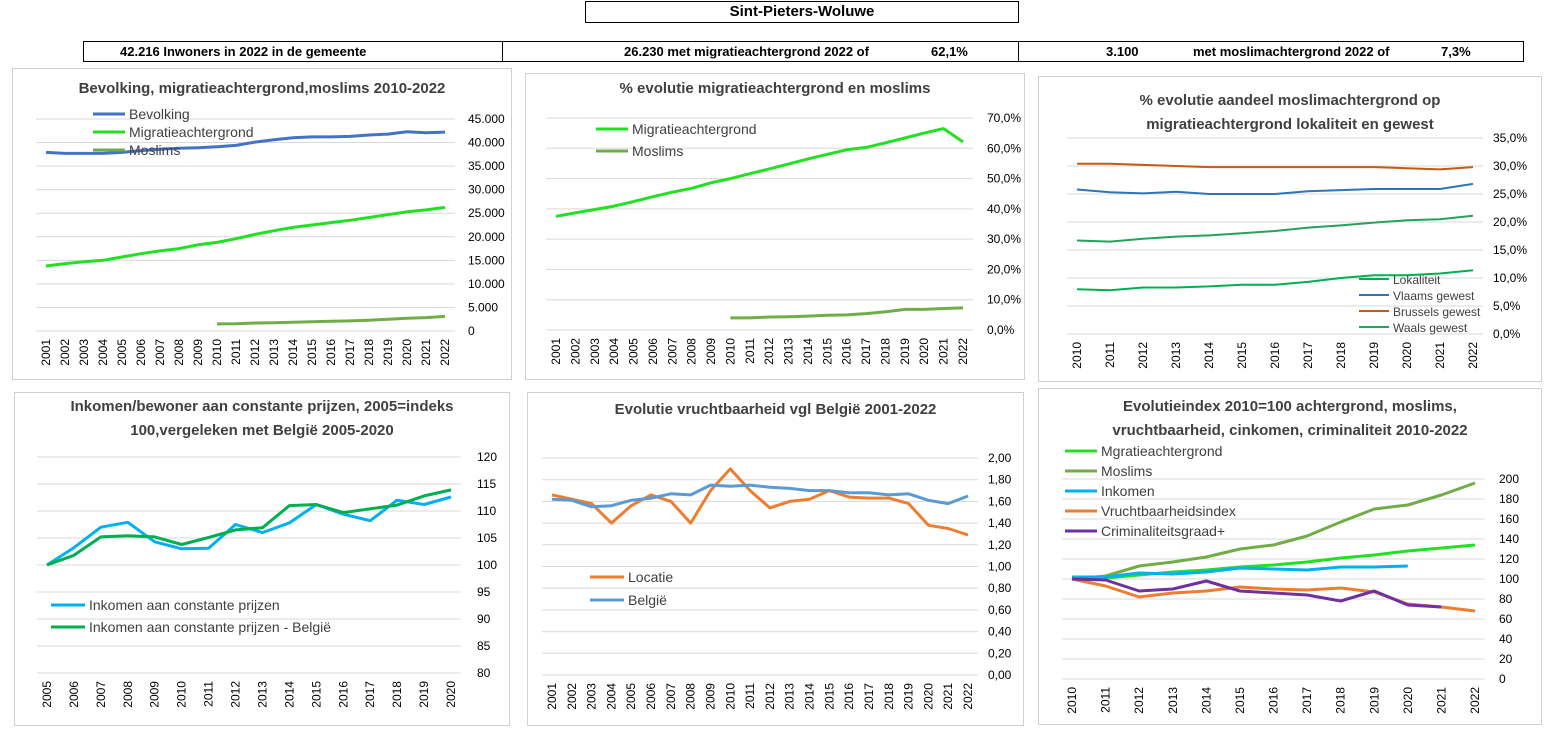 The height and width of the screenshot is (736, 1556). Describe the element at coordinates (869, 696) in the screenshot. I see `x-tick-label: 2017` at that location.